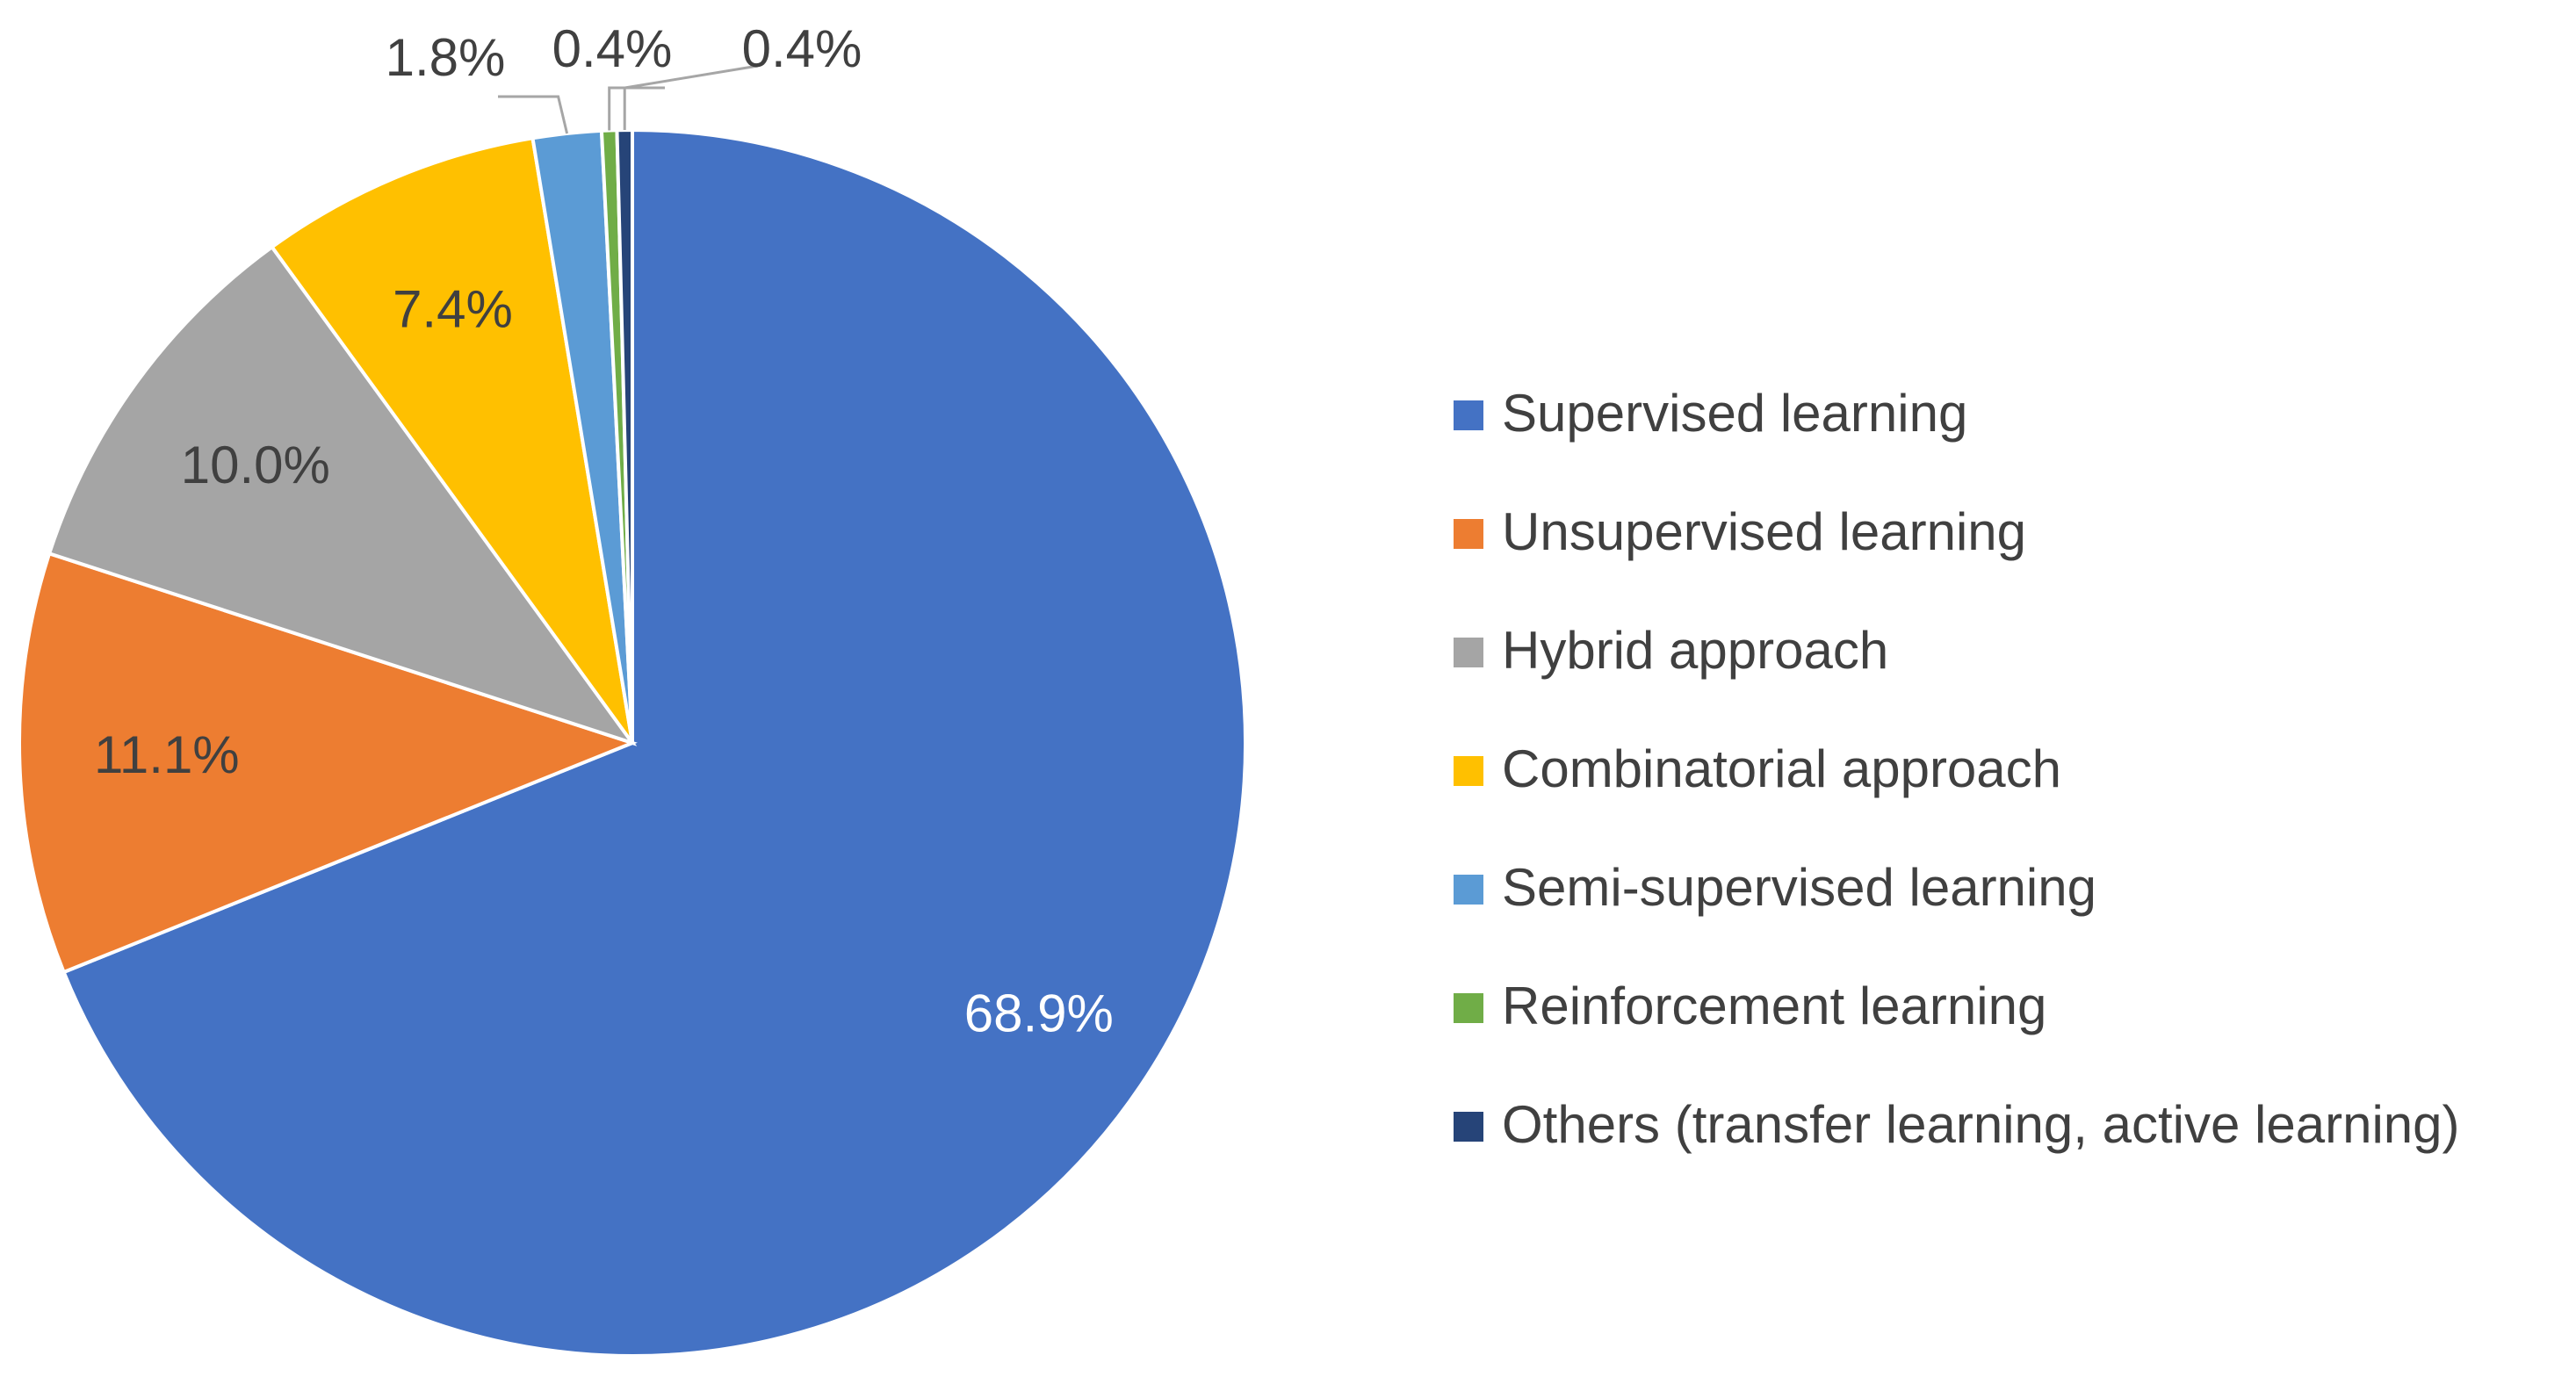 This screenshot has height=1384, width=2576. What do you see at coordinates (1039, 1013) in the screenshot?
I see `data-label: 68.9%` at bounding box center [1039, 1013].